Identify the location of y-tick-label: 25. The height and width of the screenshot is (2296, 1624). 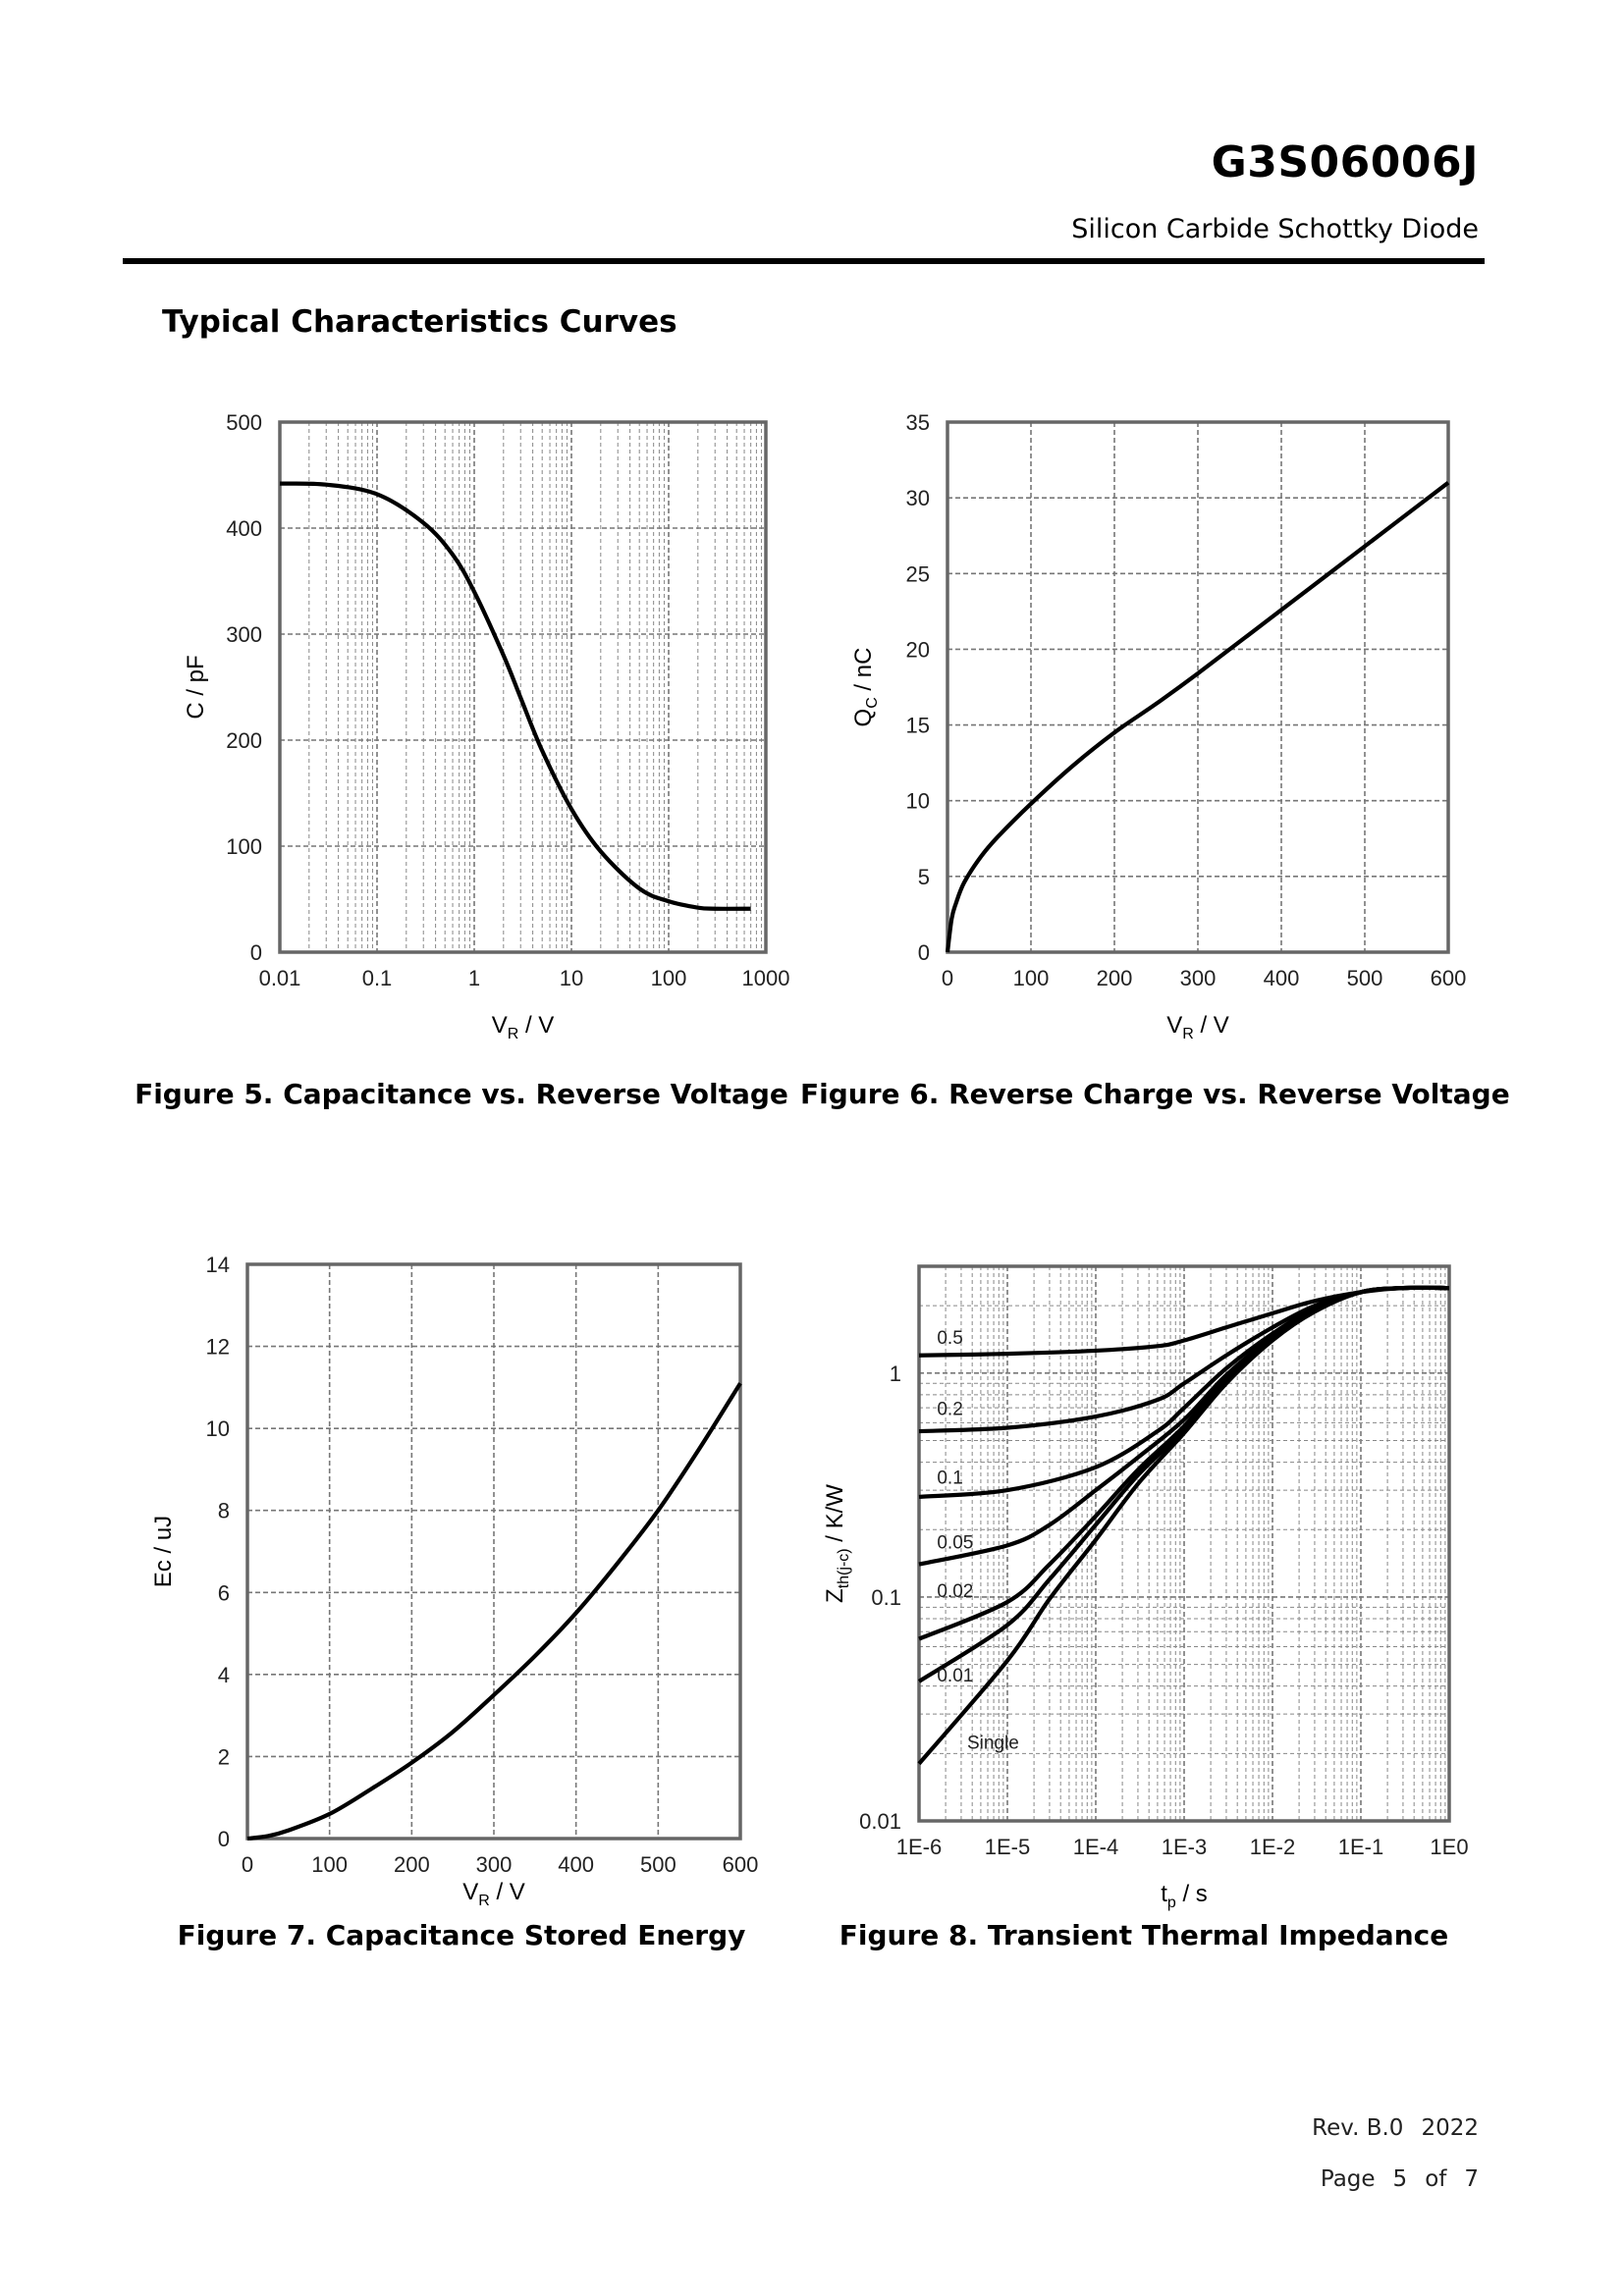
(918, 573).